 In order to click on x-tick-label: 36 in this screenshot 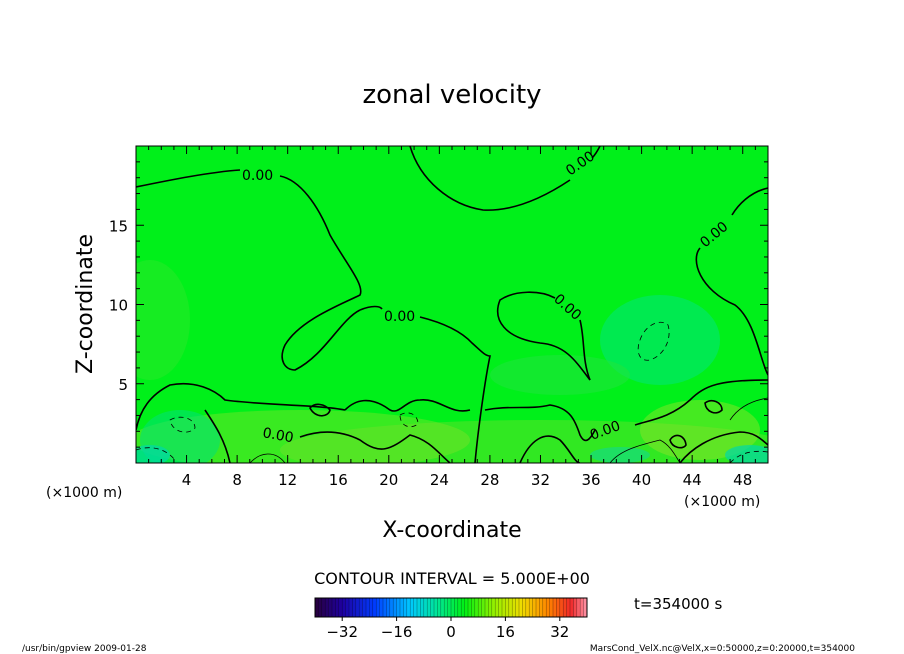, I will do `click(590, 480)`.